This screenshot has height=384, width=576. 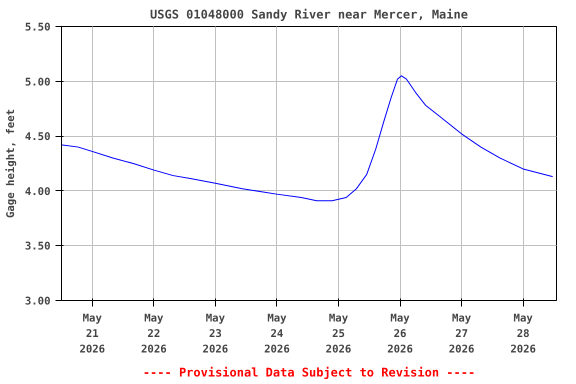 What do you see at coordinates (339, 334) in the screenshot?
I see `x-tick-label: May 25 2026` at bounding box center [339, 334].